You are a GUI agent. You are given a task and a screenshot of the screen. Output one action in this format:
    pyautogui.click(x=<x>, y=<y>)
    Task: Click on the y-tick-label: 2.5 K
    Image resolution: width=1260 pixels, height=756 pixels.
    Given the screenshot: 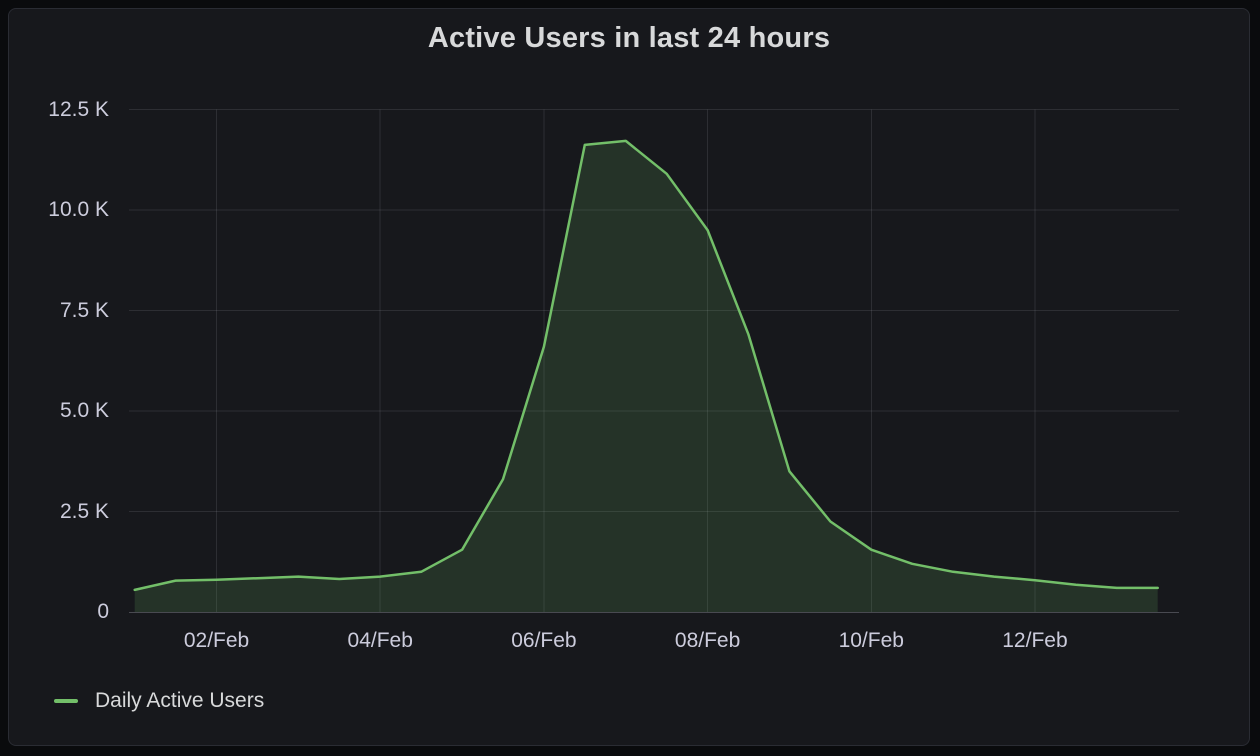 What is the action you would take?
    pyautogui.click(x=84, y=511)
    